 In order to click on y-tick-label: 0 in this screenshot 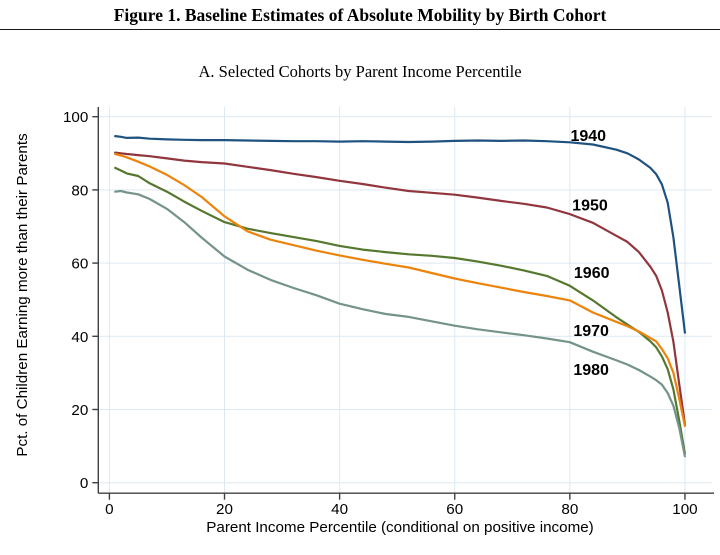, I will do `click(84, 483)`.